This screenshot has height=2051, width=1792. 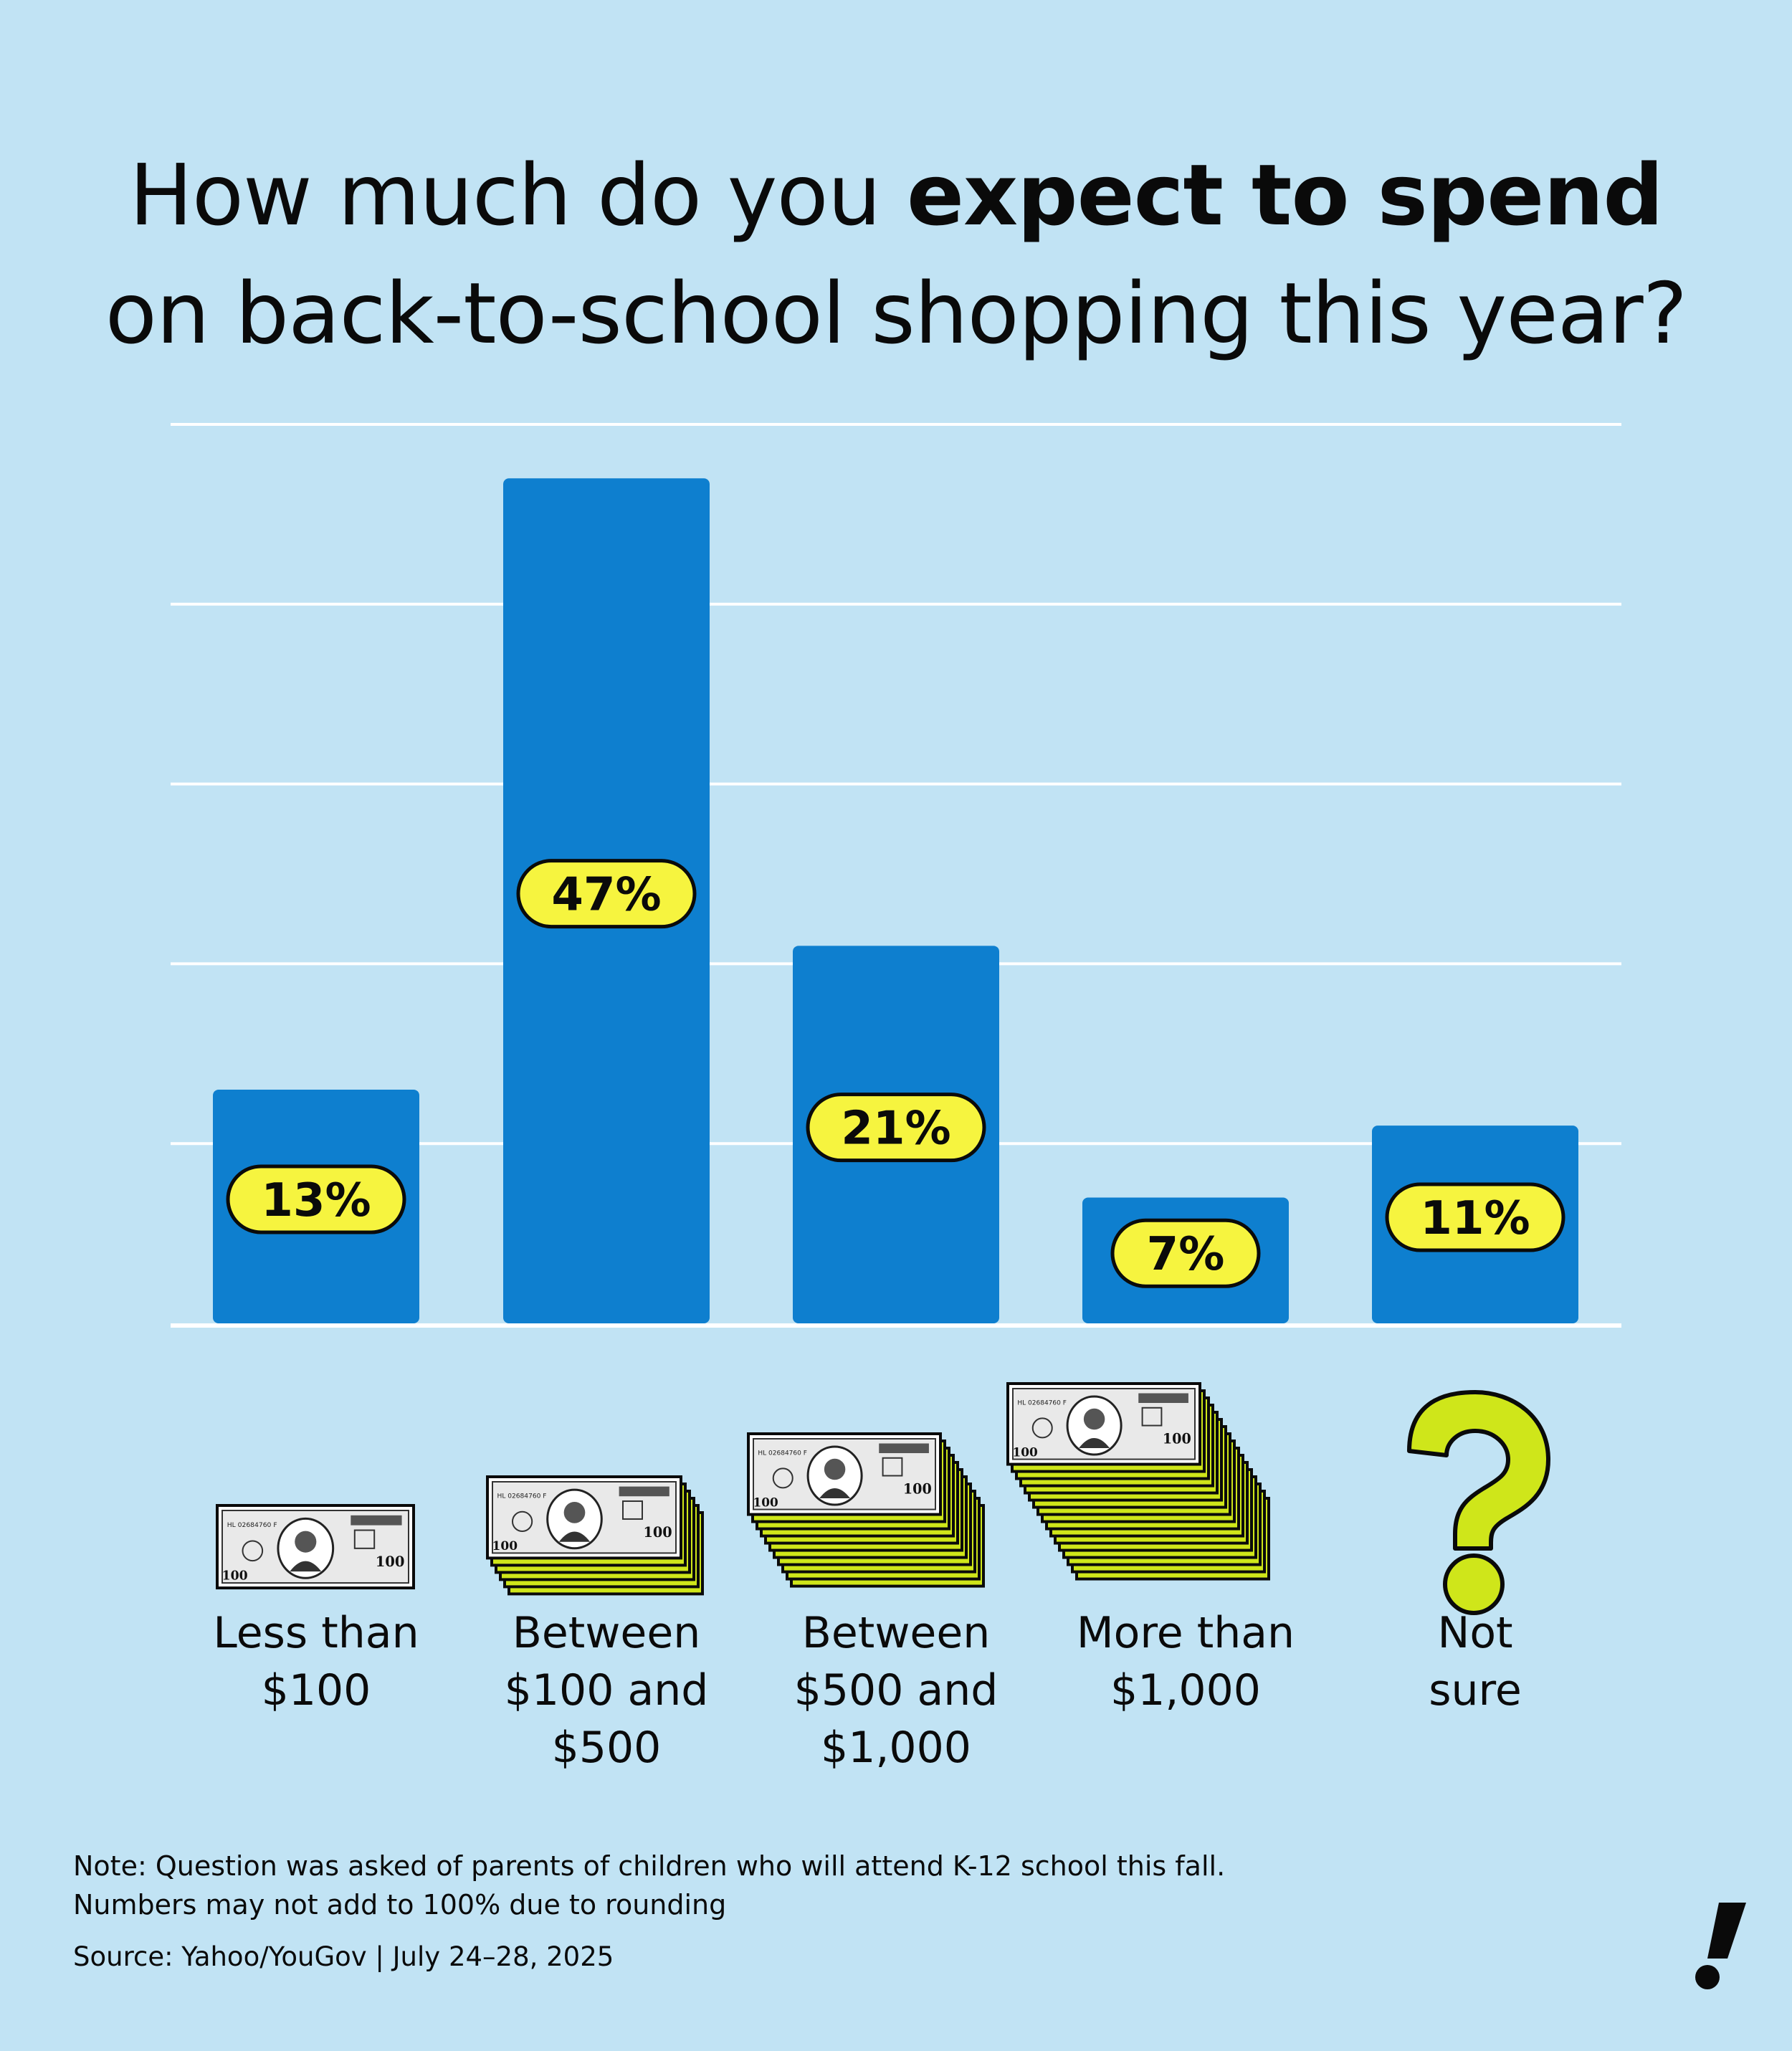 What do you see at coordinates (1285, 195) in the screenshot?
I see `title-line1-bold: expect to spend` at bounding box center [1285, 195].